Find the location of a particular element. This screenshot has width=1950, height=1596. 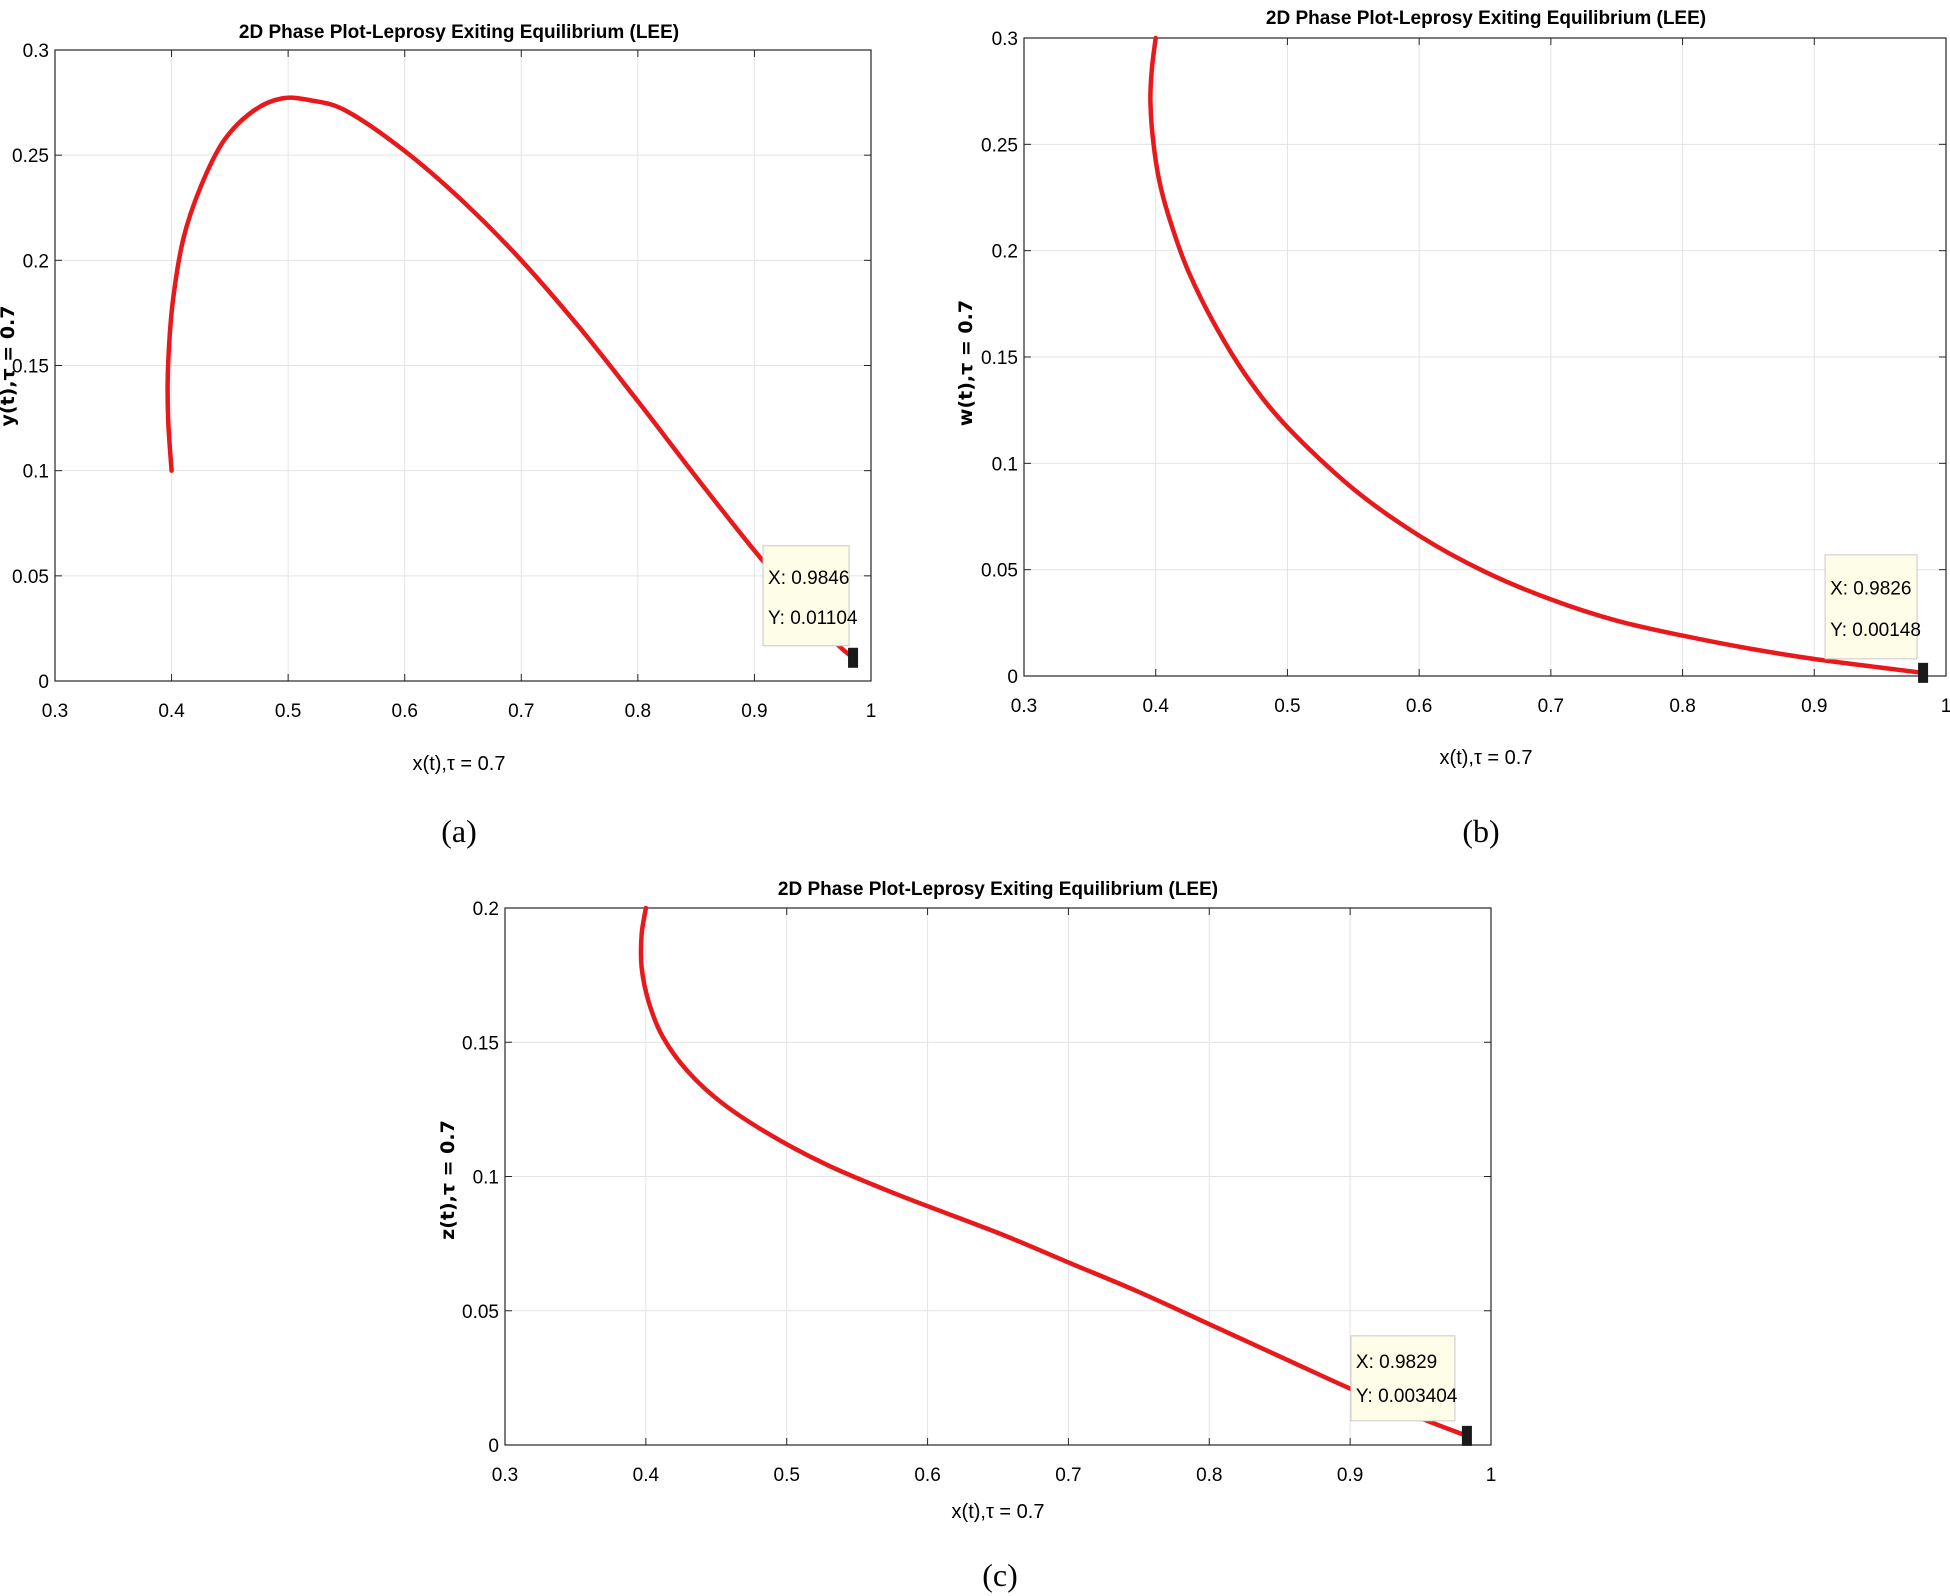

datatip-y-value: Y: 0.00148 is located at coordinates (1875, 630).